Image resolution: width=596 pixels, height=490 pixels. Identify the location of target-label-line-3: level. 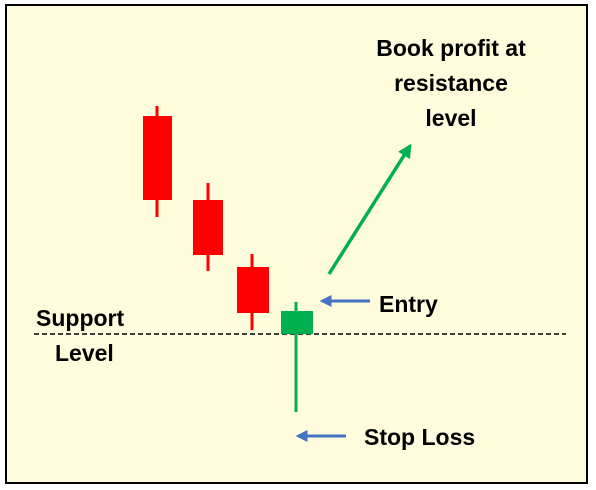
(450, 118).